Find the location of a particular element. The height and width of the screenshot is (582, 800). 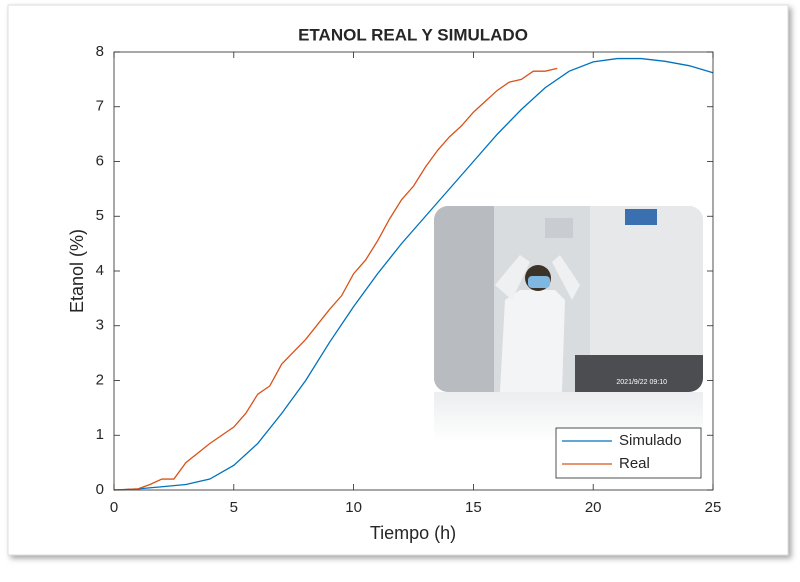

photo-timestamp: 2021/9/22 09:10 is located at coordinates (641, 382).